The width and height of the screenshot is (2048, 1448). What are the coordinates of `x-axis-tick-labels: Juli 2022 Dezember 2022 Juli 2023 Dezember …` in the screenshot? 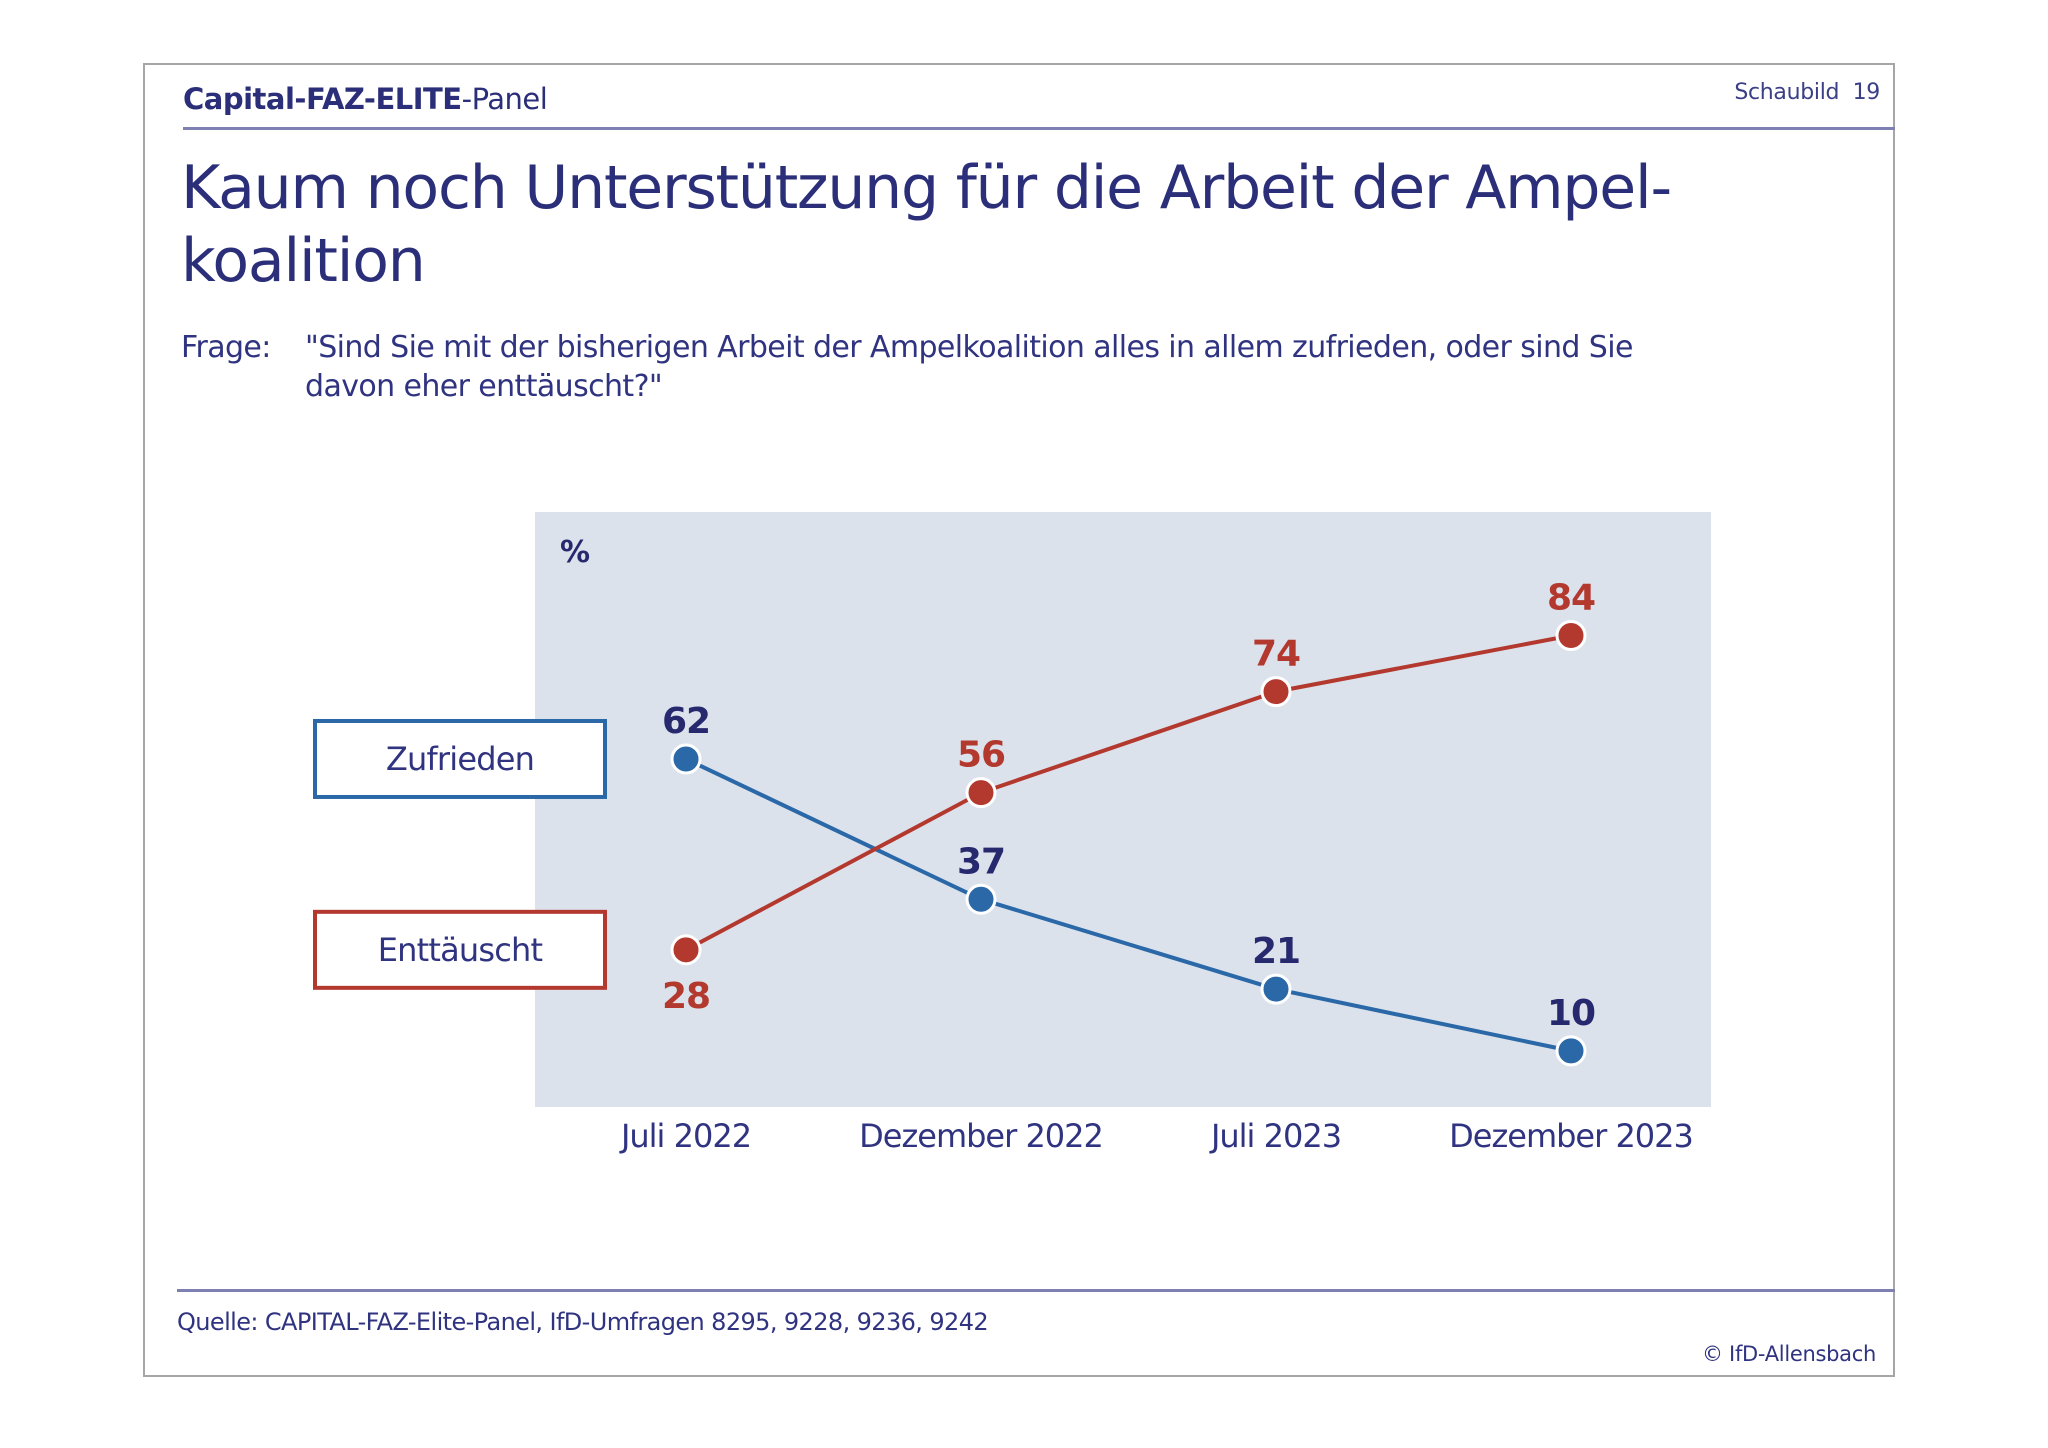 It's located at (1156, 1136).